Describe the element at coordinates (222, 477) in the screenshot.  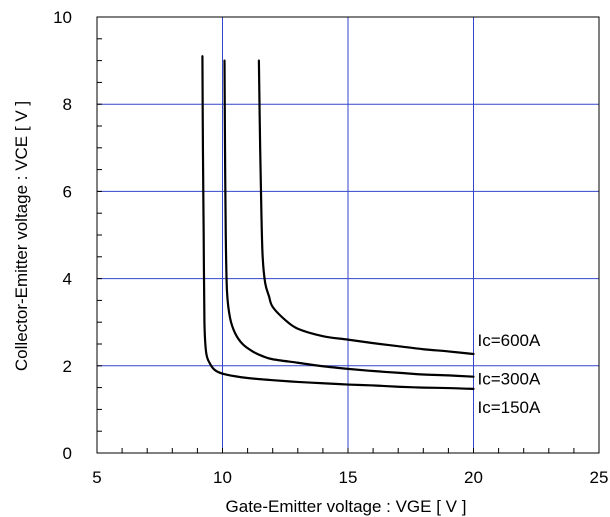
I see `x-tick-label: 10` at that location.